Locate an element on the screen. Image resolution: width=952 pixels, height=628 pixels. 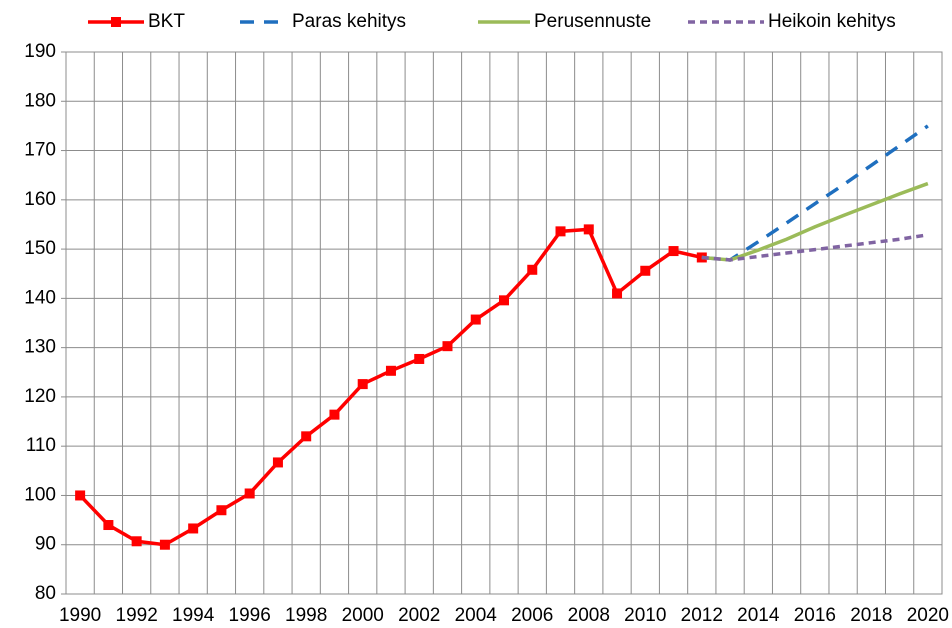
y-tick-label: 170 is located at coordinates (40, 150).